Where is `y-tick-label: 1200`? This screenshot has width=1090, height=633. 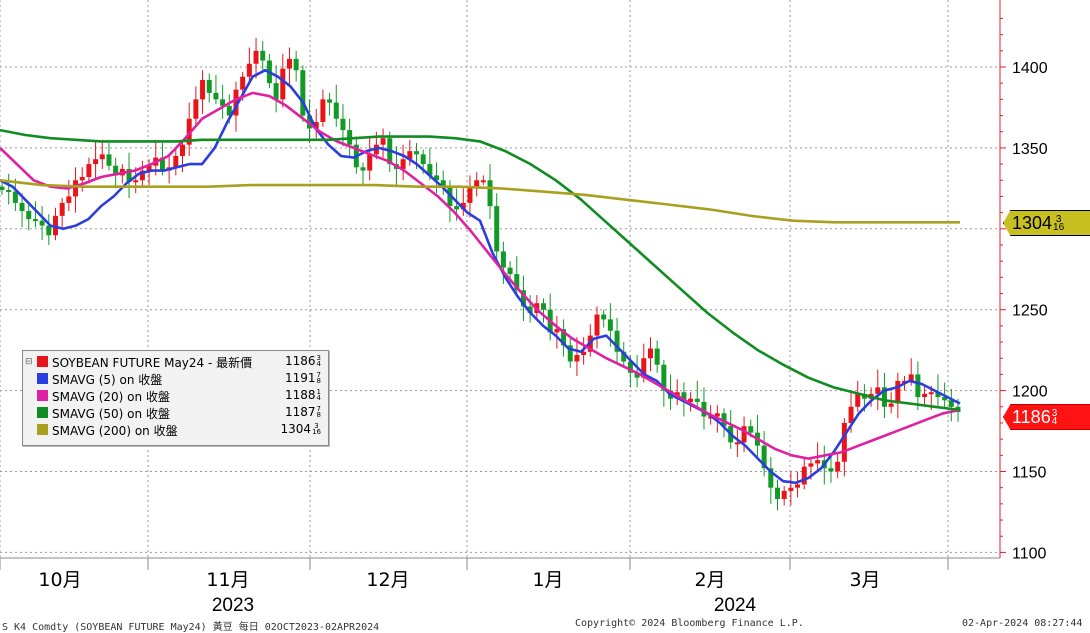
y-tick-label: 1200 is located at coordinates (1030, 392).